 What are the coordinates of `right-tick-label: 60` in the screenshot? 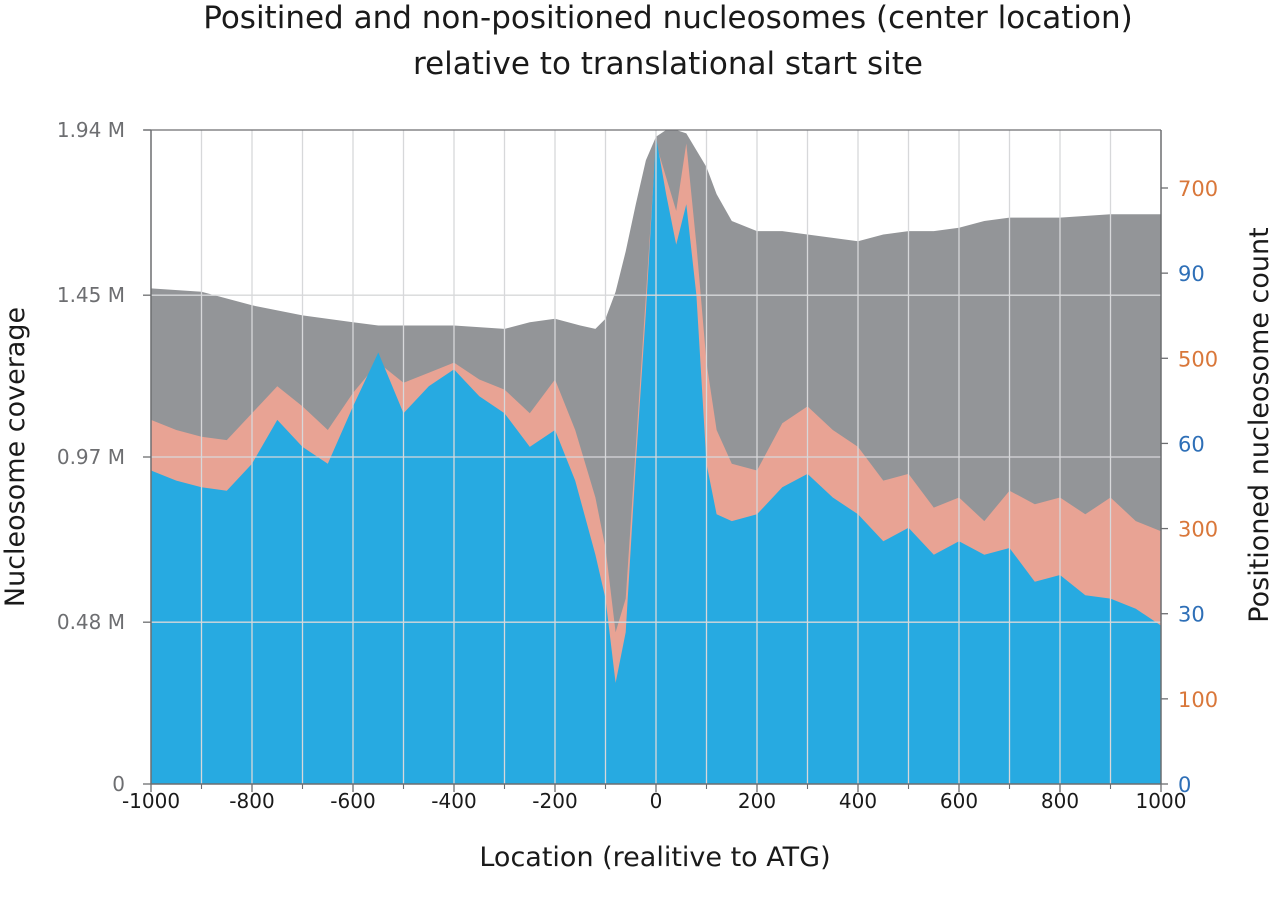 It's located at (1191, 444).